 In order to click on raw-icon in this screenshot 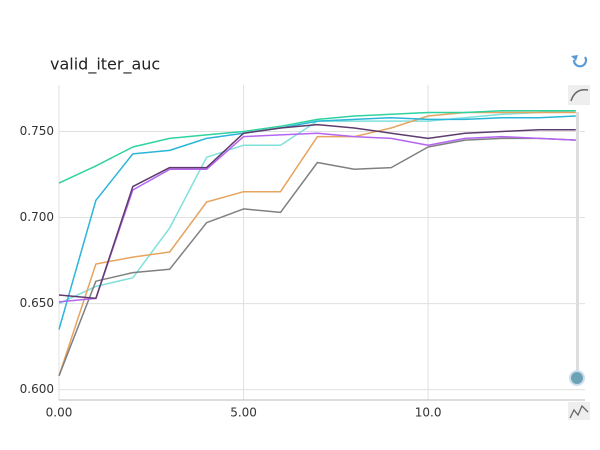, I will do `click(579, 411)`.